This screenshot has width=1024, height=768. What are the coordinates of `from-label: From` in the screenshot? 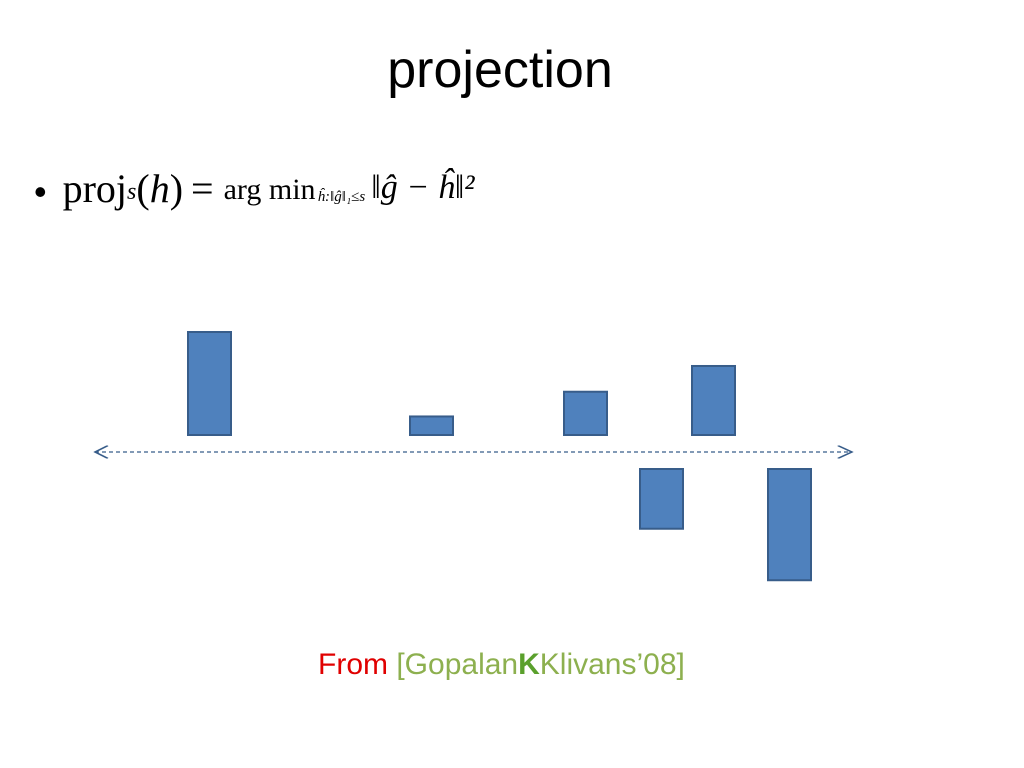 It's located at (353, 664).